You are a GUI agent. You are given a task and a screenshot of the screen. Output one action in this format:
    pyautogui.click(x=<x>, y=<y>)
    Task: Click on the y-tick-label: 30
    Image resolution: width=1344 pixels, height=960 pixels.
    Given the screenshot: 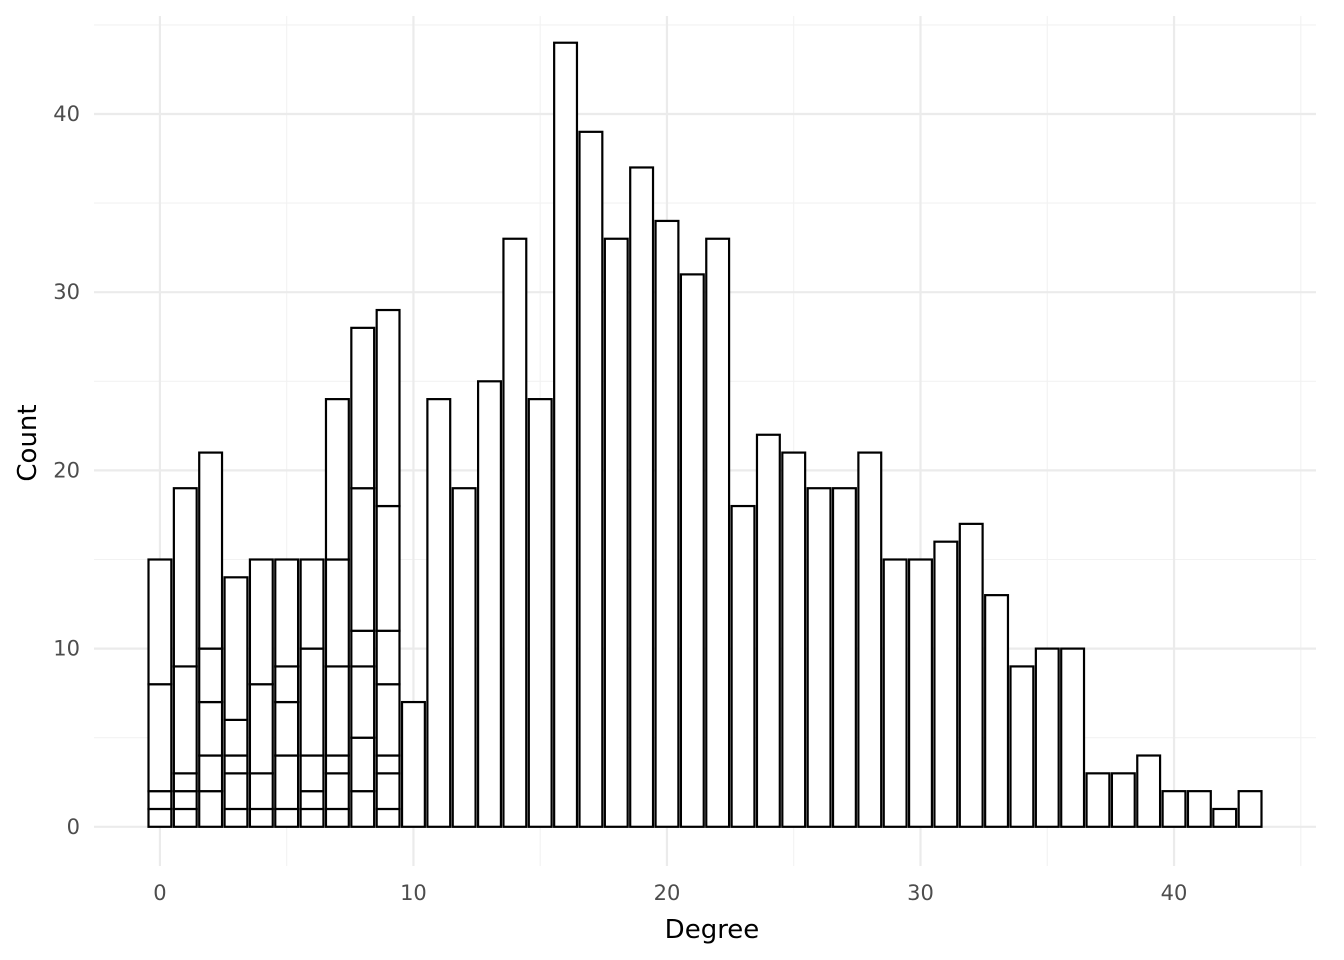 What is the action you would take?
    pyautogui.click(x=66, y=292)
    